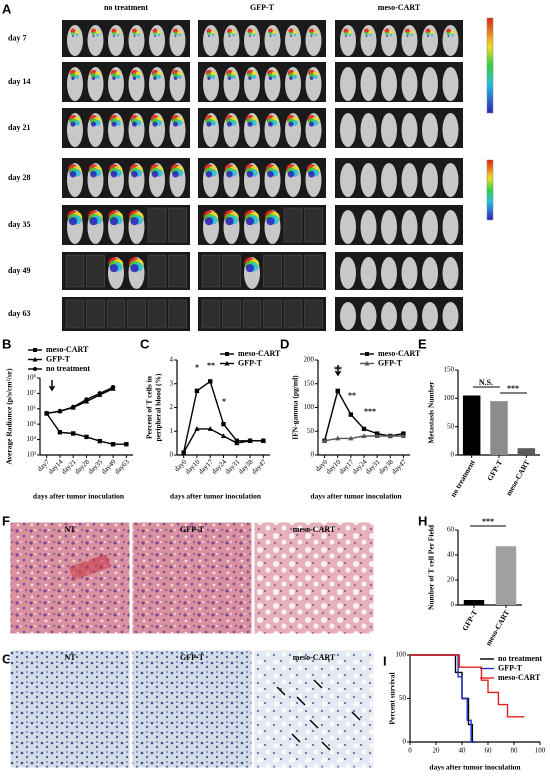 This screenshot has height=783, width=550. I want to click on annotation: ***, so click(513, 388).